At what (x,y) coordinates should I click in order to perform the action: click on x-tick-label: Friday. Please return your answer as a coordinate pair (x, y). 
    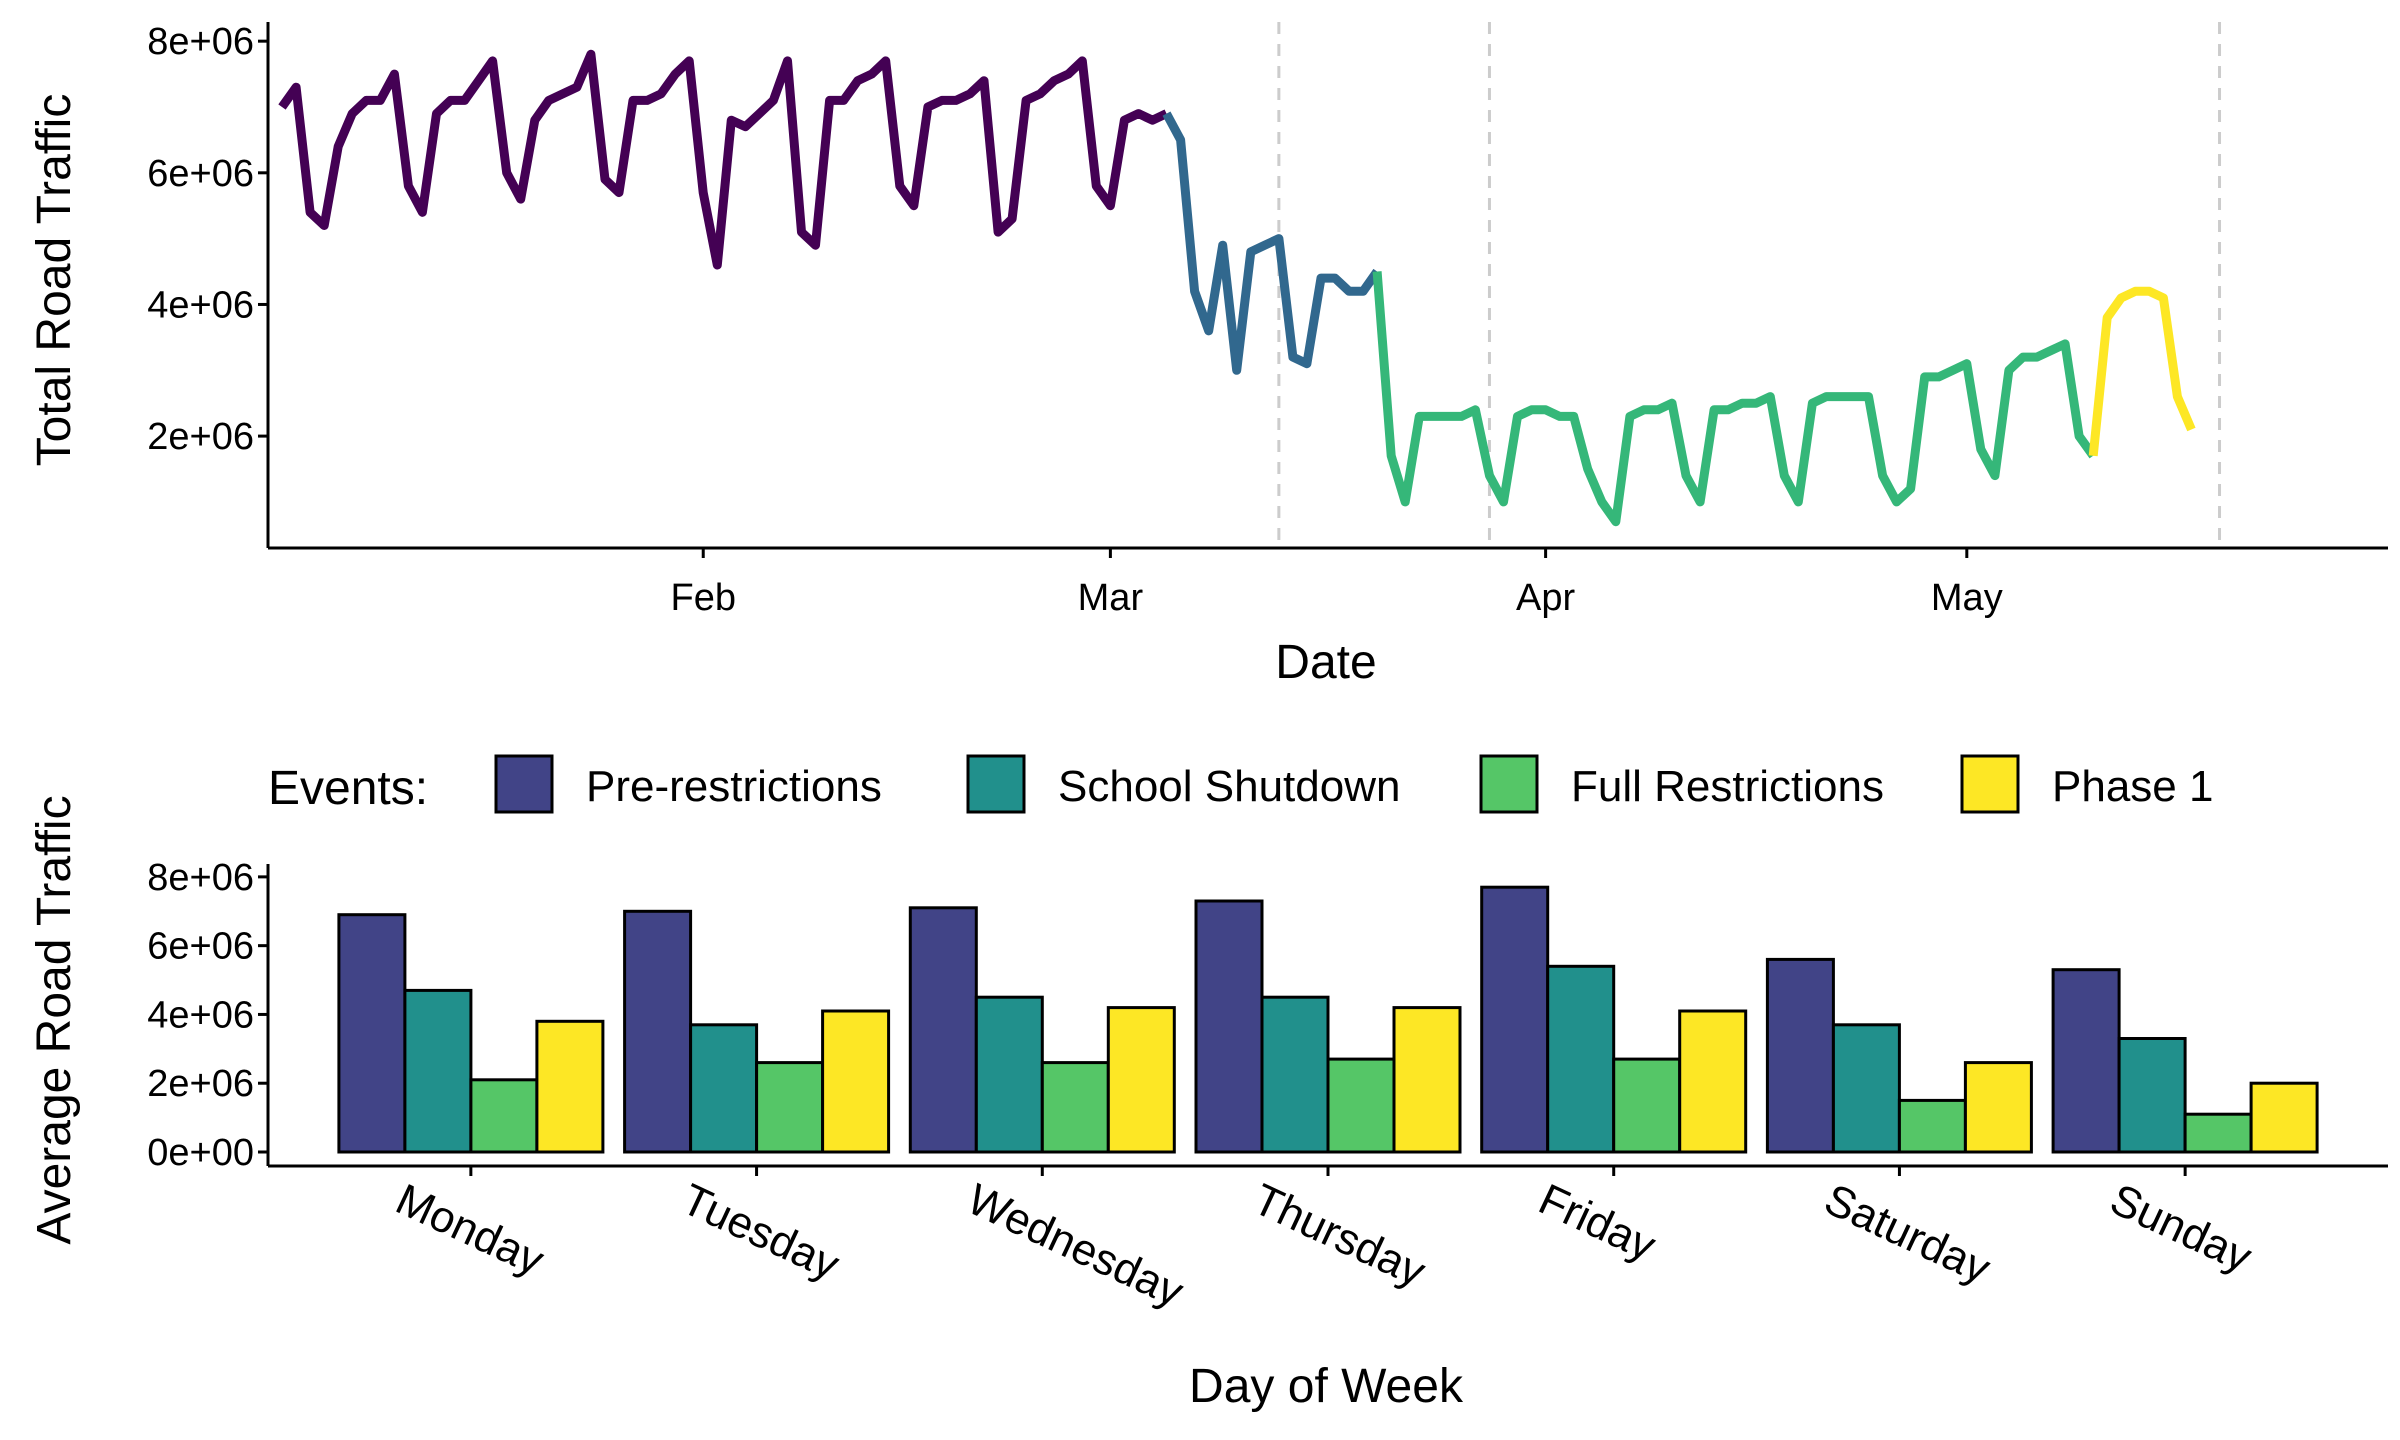
    Looking at the image, I should click on (1597, 1223).